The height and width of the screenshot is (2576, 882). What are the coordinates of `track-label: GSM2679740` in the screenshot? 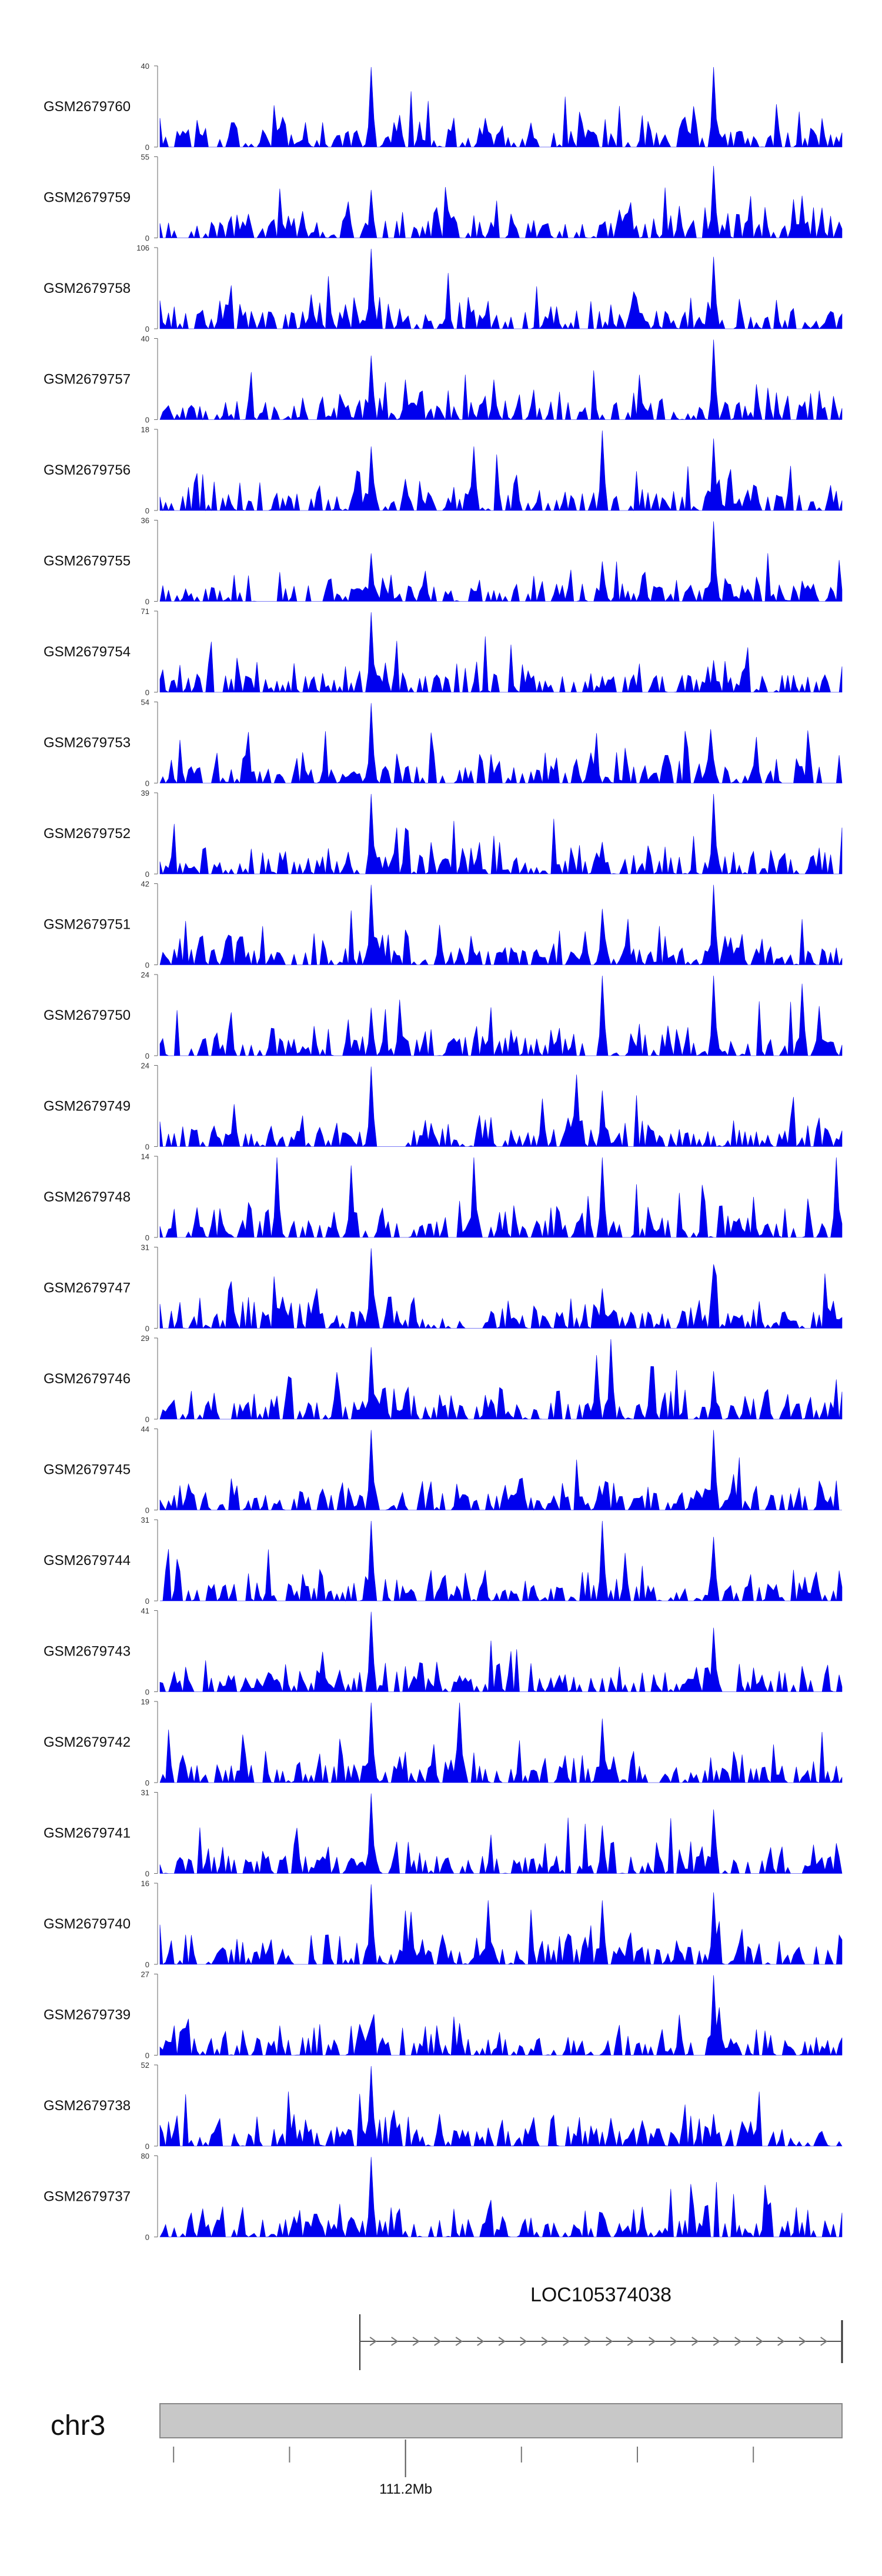 It's located at (87, 1924).